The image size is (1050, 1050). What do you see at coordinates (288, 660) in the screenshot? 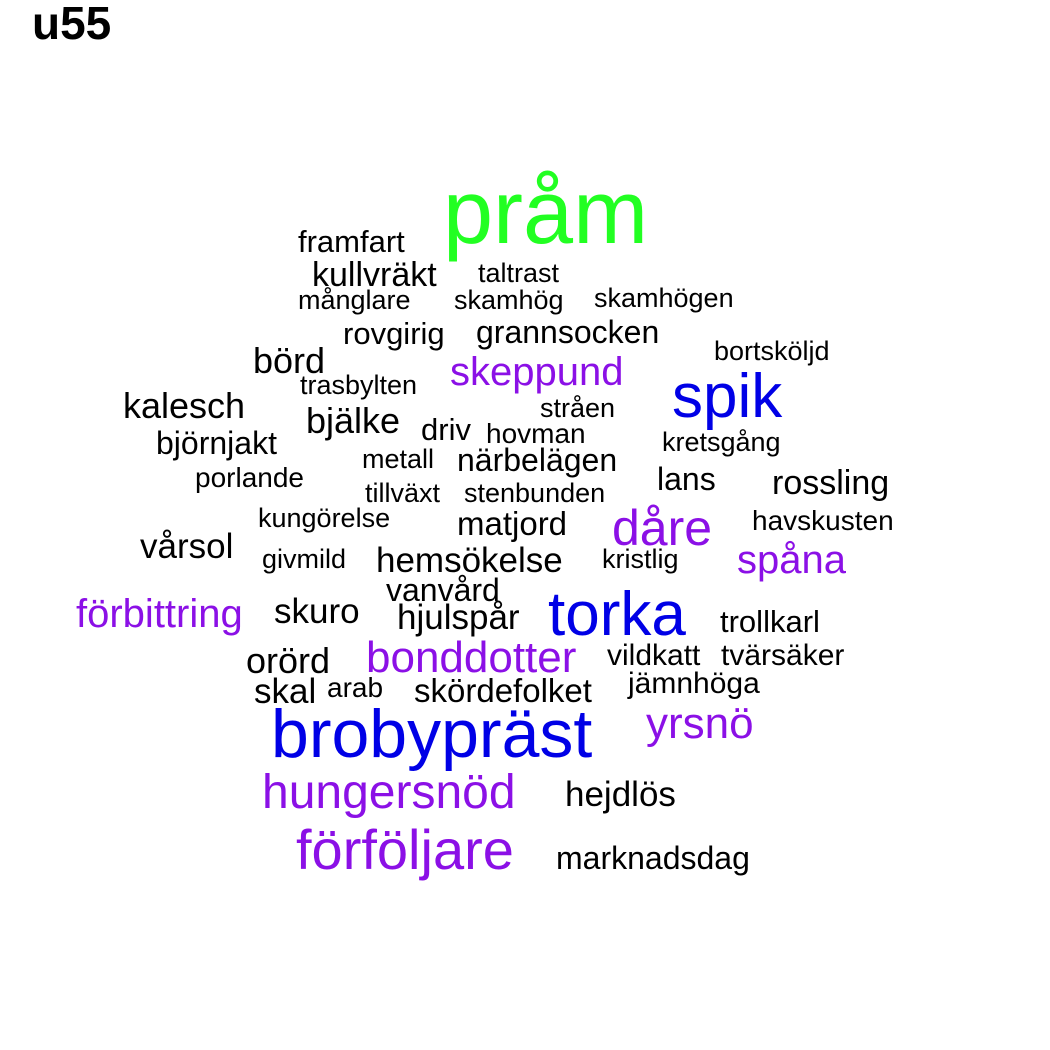
I see `word-orord: orörd` at bounding box center [288, 660].